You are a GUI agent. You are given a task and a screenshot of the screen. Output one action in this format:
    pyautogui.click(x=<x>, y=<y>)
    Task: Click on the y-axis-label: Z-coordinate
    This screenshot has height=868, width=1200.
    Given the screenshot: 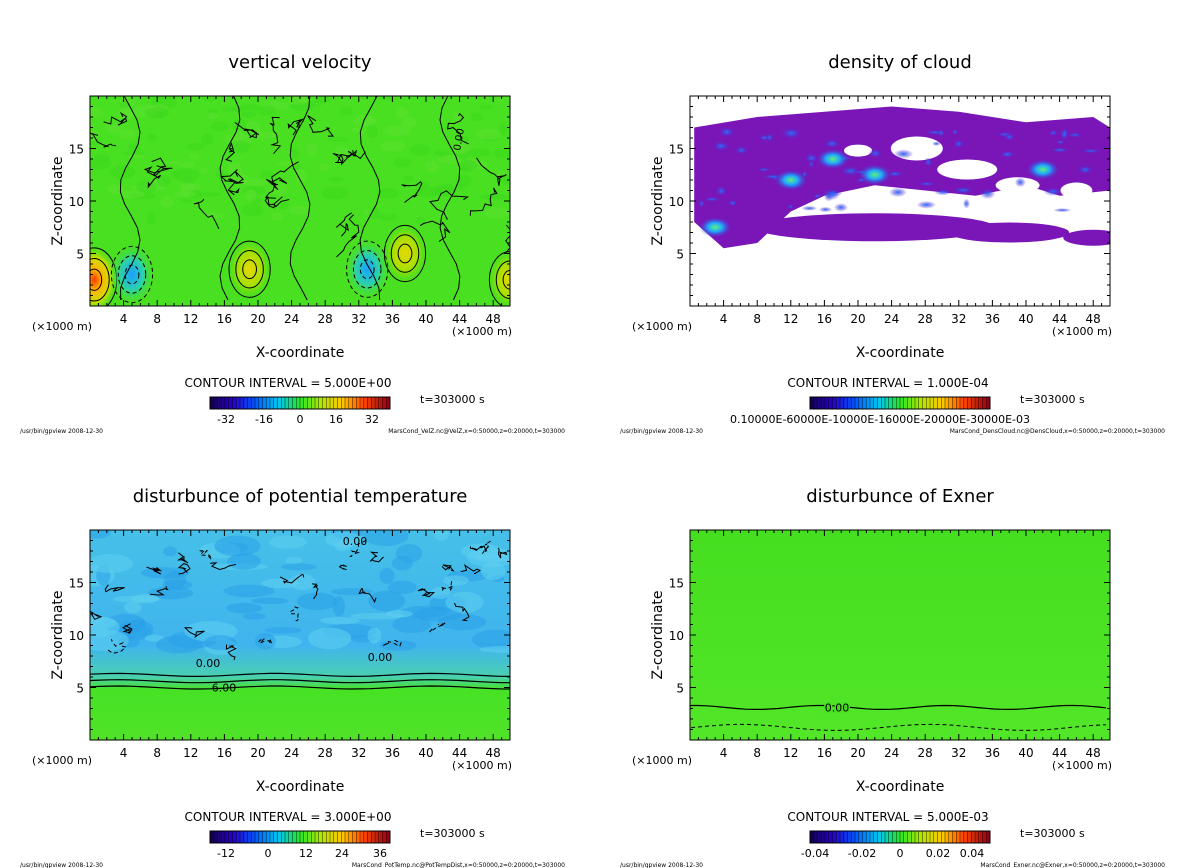 What is the action you would take?
    pyautogui.click(x=58, y=200)
    